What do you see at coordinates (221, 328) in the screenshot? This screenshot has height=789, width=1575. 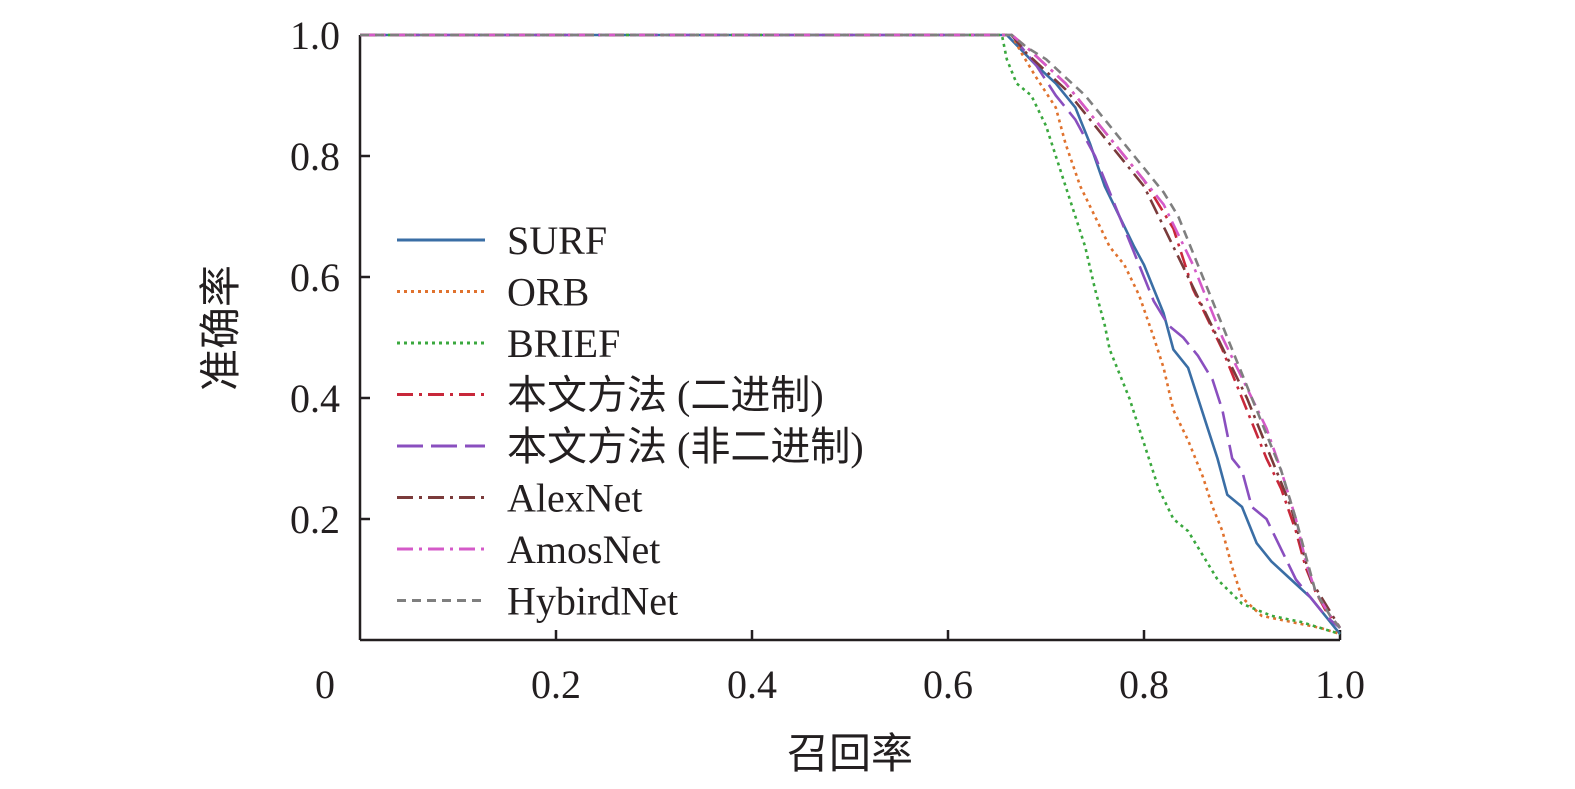 I see `y-axis-title: 准确率` at bounding box center [221, 328].